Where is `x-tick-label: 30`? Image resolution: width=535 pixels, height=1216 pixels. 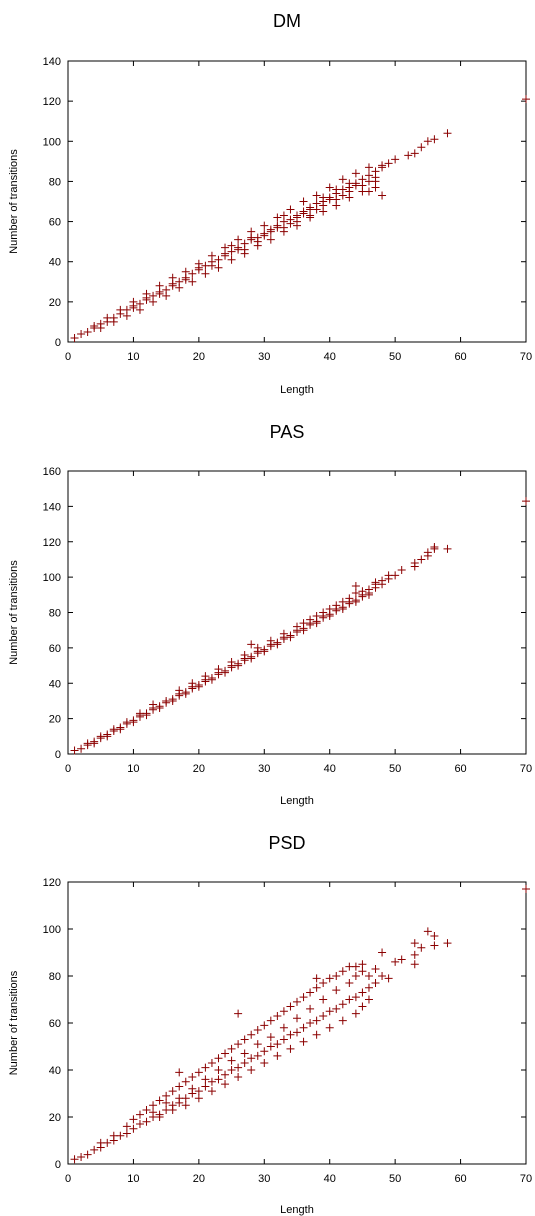 x-tick-label: 30 is located at coordinates (264, 769).